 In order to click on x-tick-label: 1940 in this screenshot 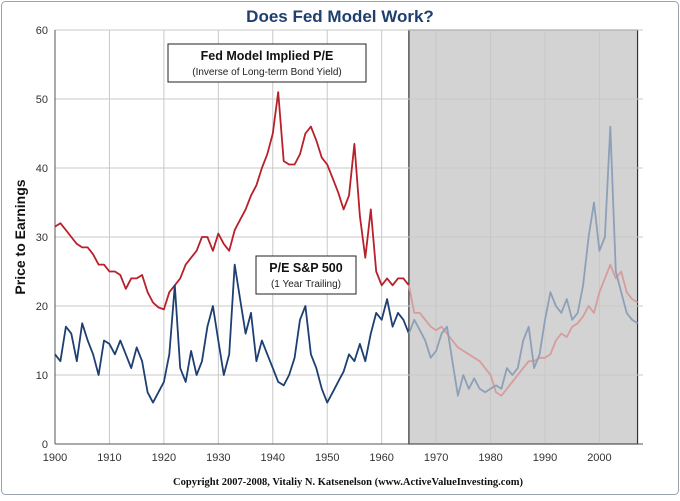, I will do `click(273, 458)`.